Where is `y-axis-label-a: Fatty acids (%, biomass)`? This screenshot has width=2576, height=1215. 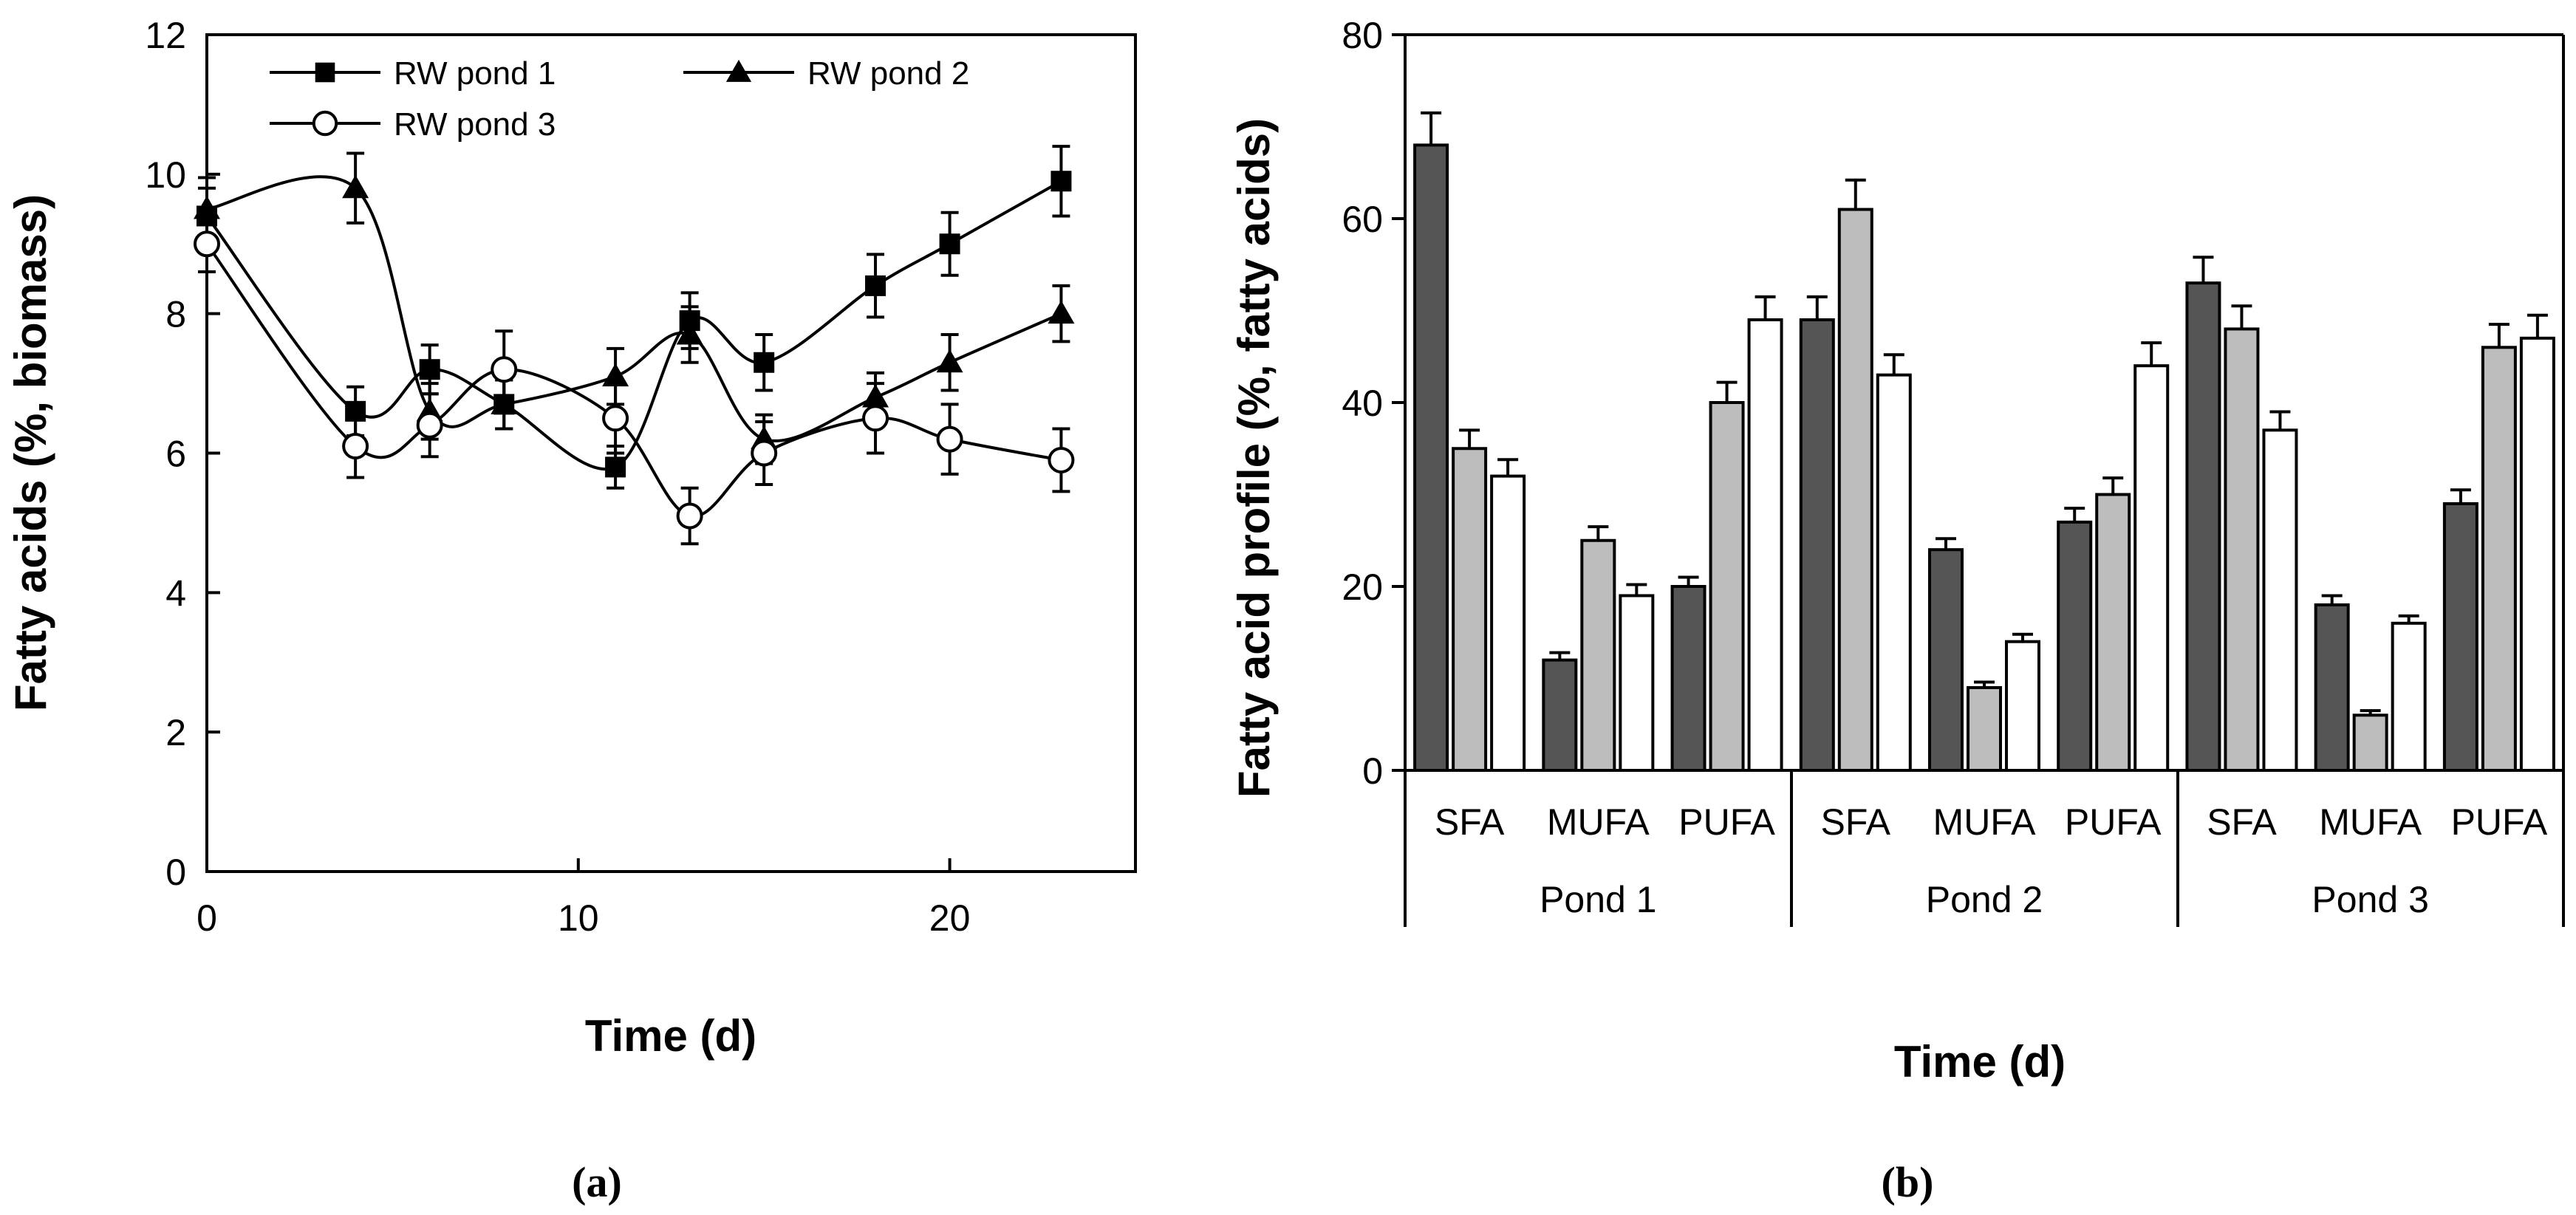
y-axis-label-a: Fatty acids (%, biomass) is located at coordinates (31, 452).